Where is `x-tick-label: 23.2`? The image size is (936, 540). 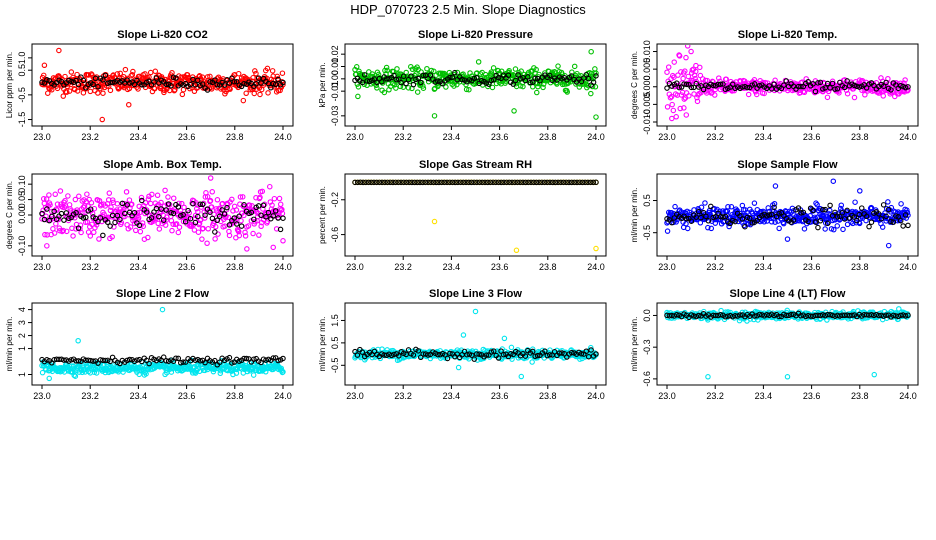
x-tick-label: 23.2 is located at coordinates (403, 267).